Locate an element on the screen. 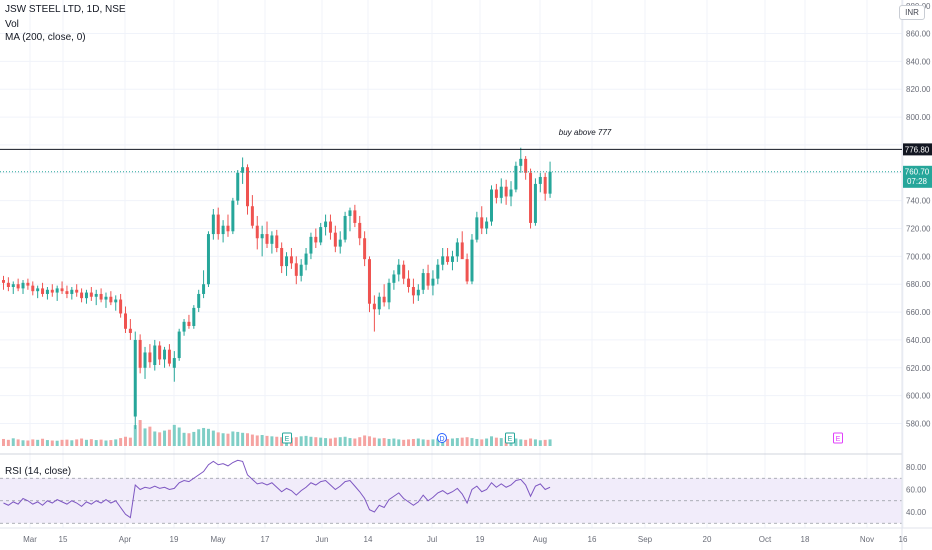 The width and height of the screenshot is (932, 550). ma-legend: MA (200, close, 0) is located at coordinates (45, 37).